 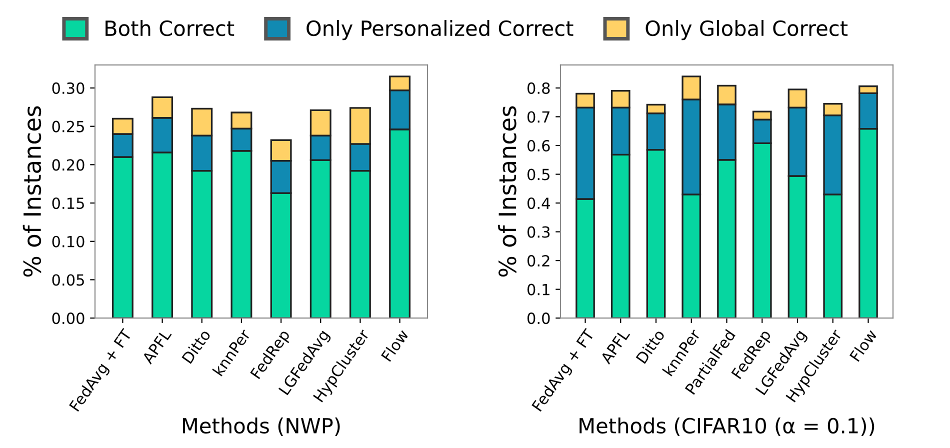 I want to click on y-tick-label: 0.00, so click(x=68, y=318).